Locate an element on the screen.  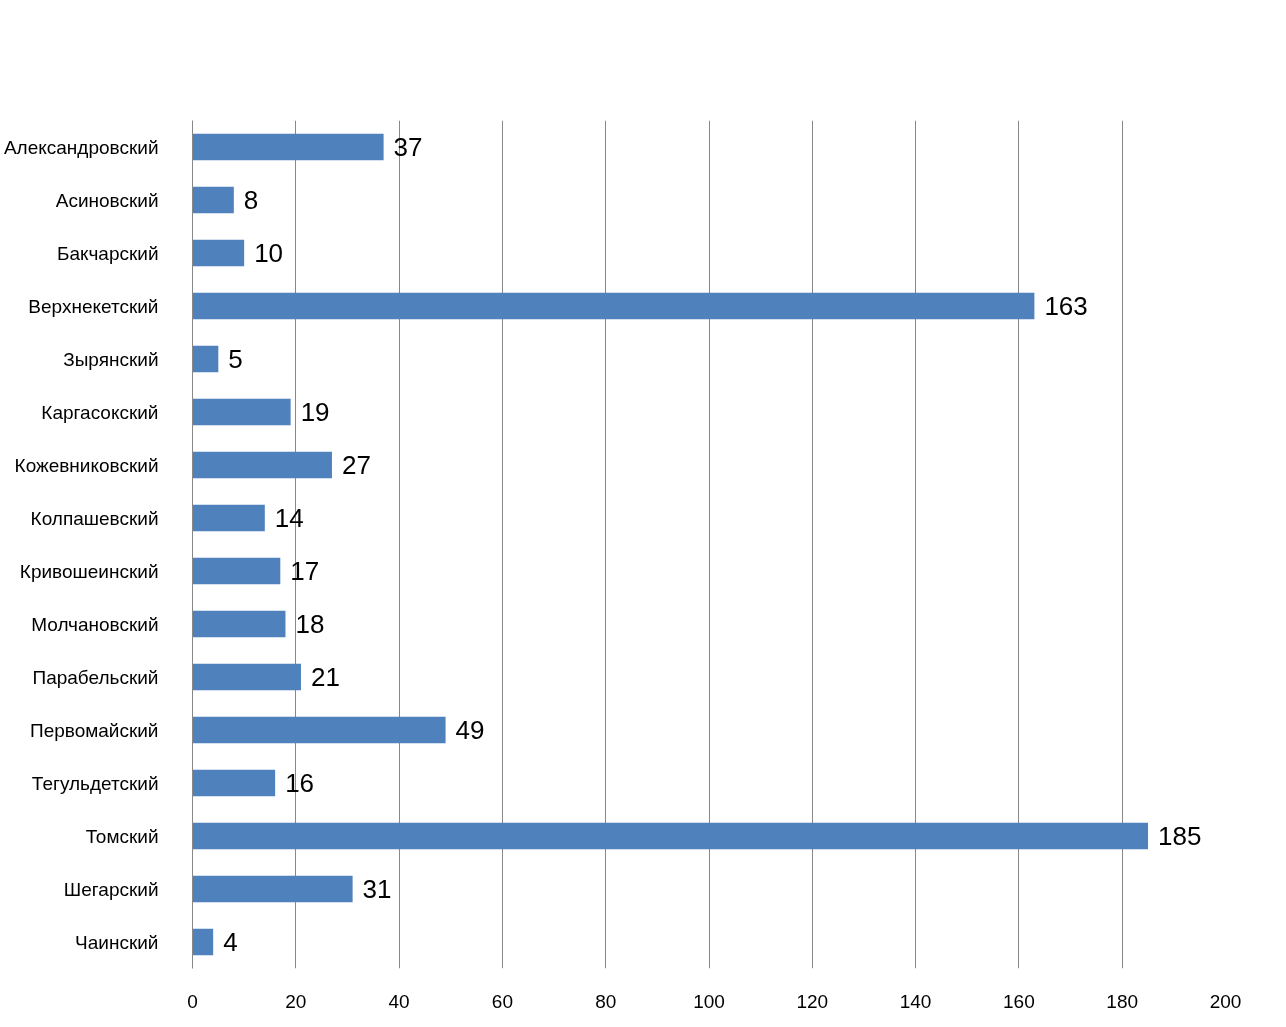
data-label: 5 is located at coordinates (235, 359).